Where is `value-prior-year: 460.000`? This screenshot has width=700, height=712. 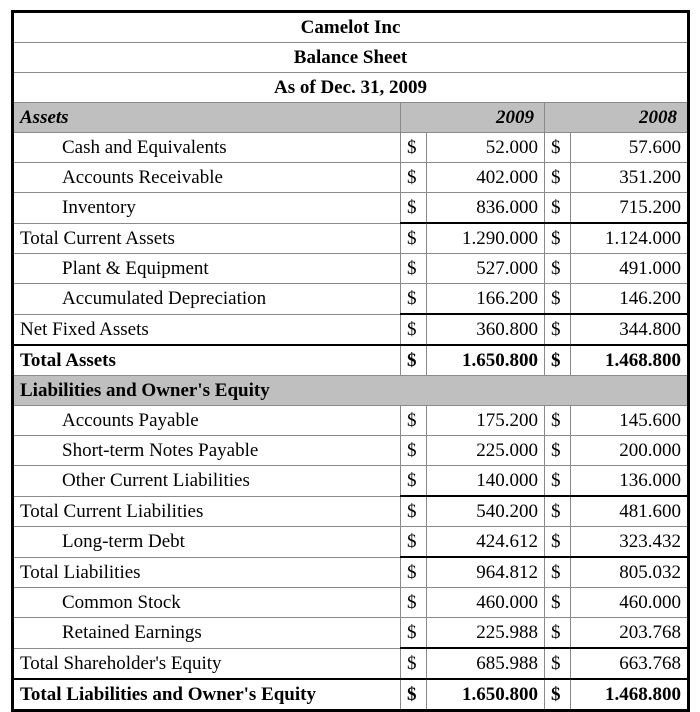
value-prior-year: 460.000 is located at coordinates (629, 602).